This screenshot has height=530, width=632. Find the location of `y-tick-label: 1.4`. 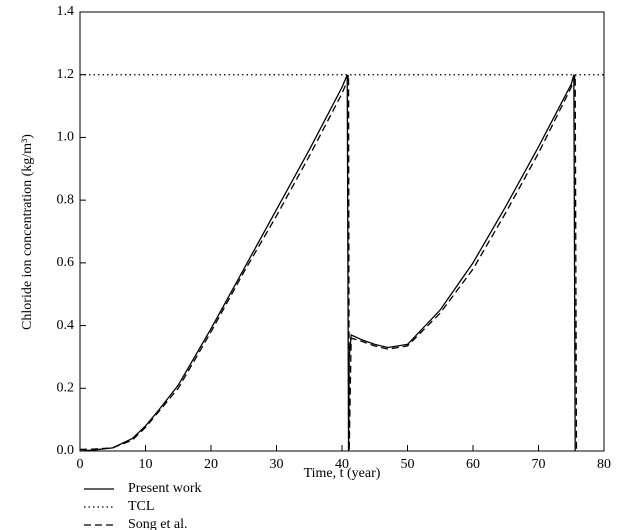

y-tick-label: 1.4 is located at coordinates (66, 11).